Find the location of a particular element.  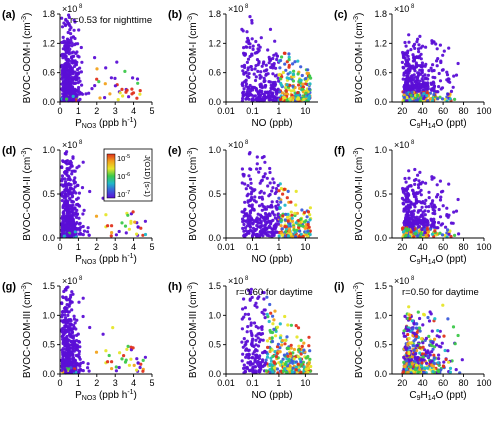

y-tick-label: 1.8 is located at coordinates (214, 14).